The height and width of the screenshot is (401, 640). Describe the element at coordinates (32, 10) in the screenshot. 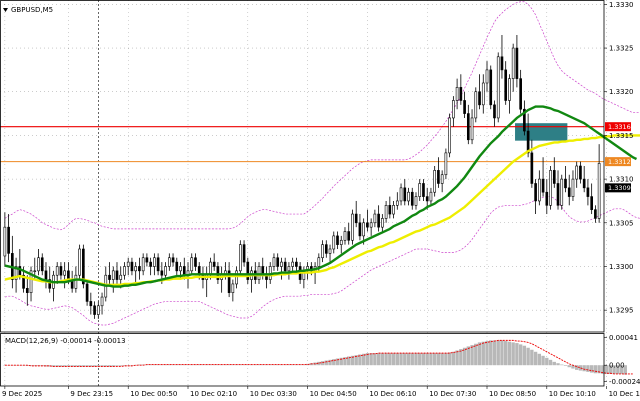

I see `symbol-title: GBPUSD,M5` at that location.